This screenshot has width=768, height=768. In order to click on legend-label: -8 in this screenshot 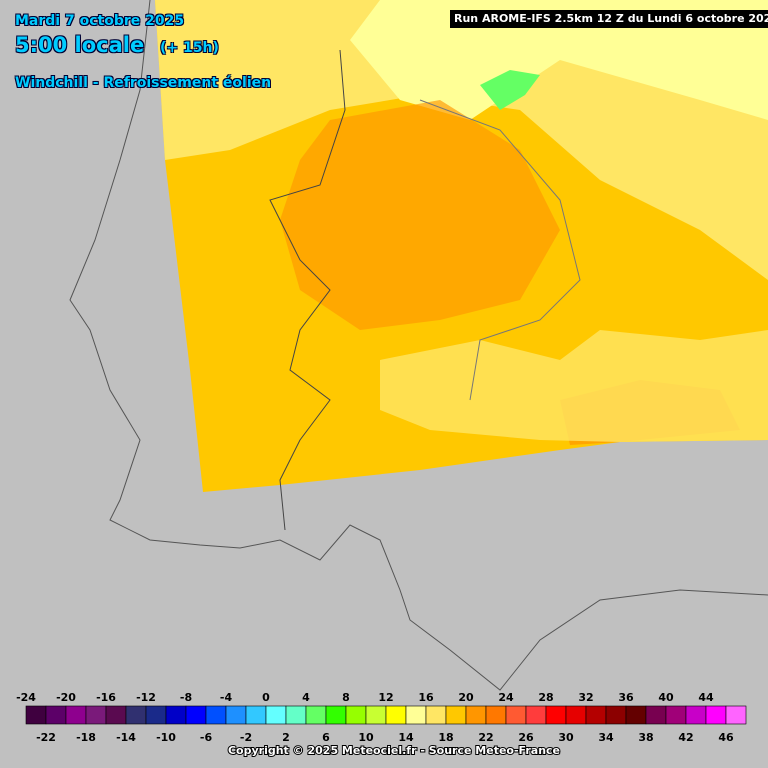, I will do `click(186, 697)`.